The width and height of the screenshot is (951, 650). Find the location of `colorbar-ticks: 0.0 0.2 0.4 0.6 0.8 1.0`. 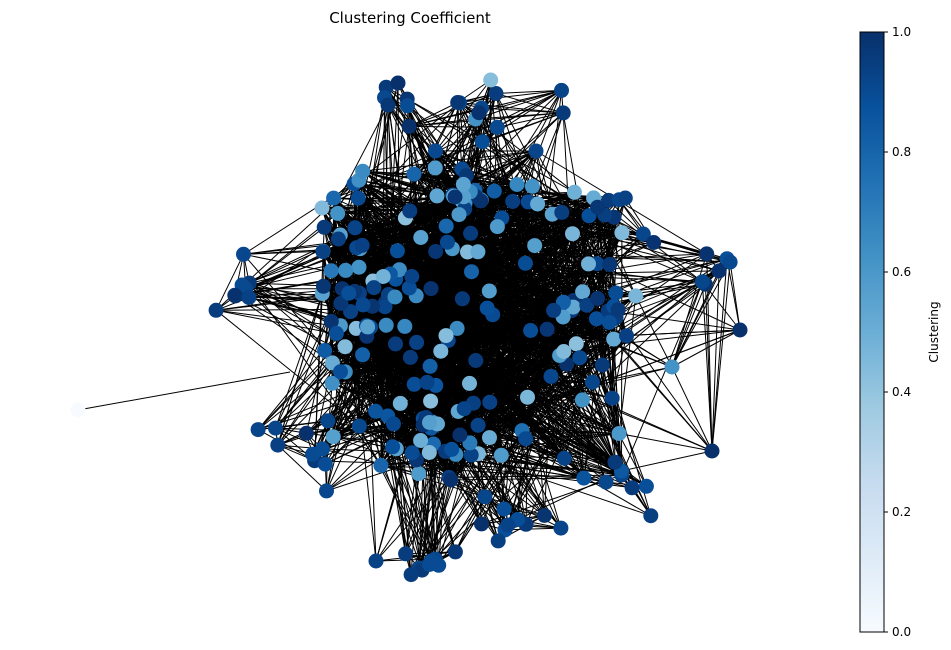

colorbar-ticks: 0.0 0.2 0.4 0.6 0.8 1.0 is located at coordinates (897, 332).